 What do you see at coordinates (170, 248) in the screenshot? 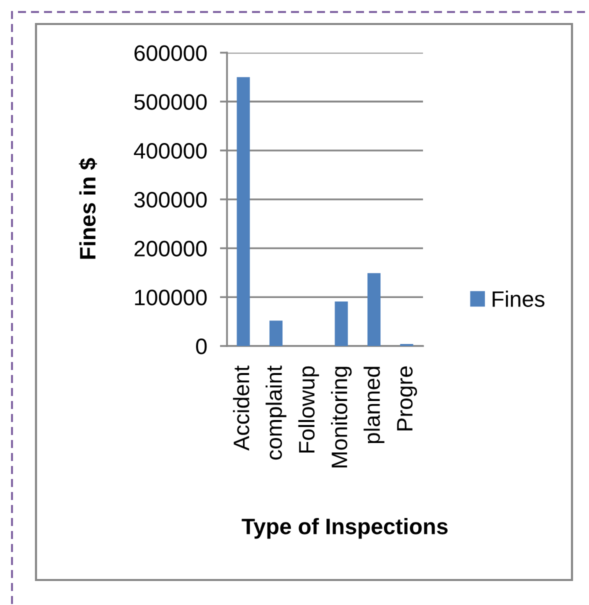
I see `y-tick-label: 200000` at bounding box center [170, 248].